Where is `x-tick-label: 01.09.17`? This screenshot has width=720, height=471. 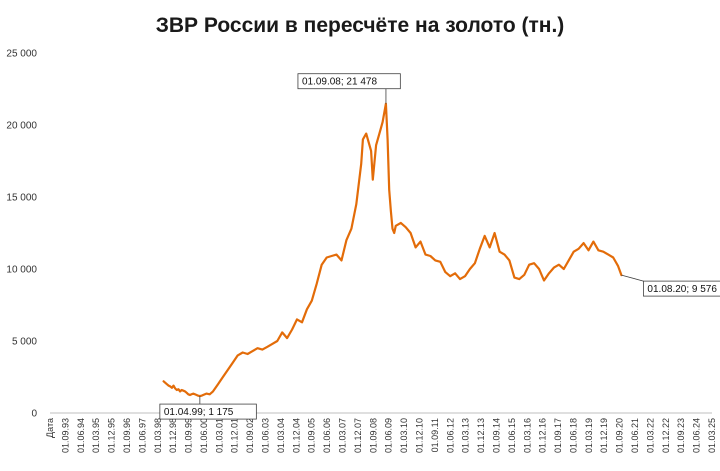
x-tick-label: 01.09.17 is located at coordinates (558, 435).